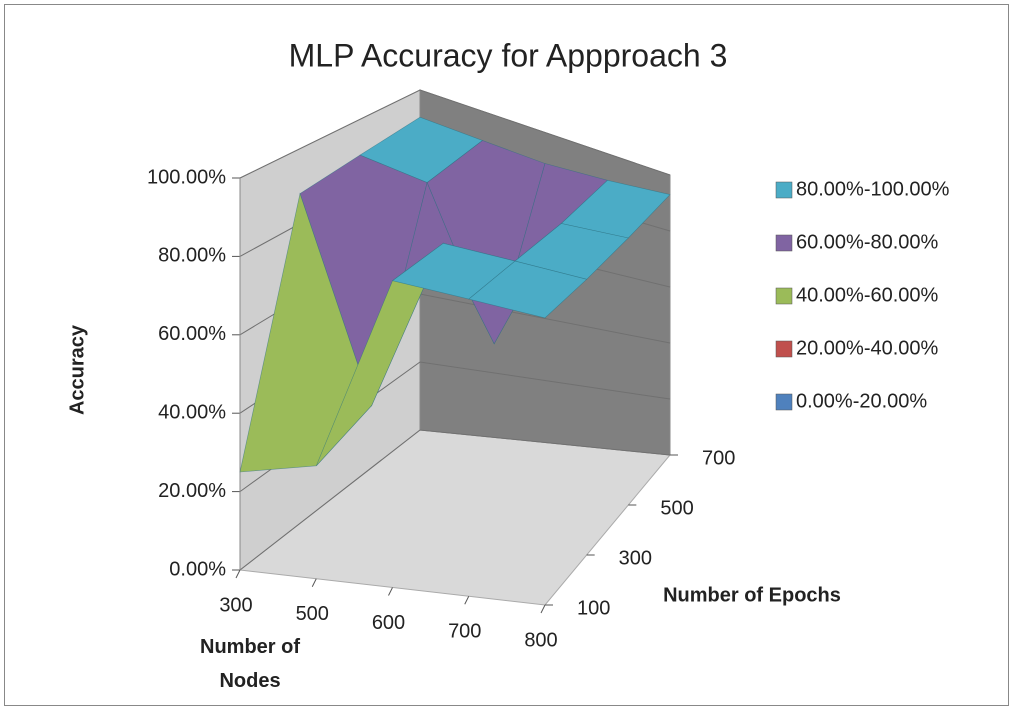 This screenshot has height=712, width=1017. What do you see at coordinates (508, 55) in the screenshot?
I see `chart-title: MLP Accuracy for Appproach 3` at bounding box center [508, 55].